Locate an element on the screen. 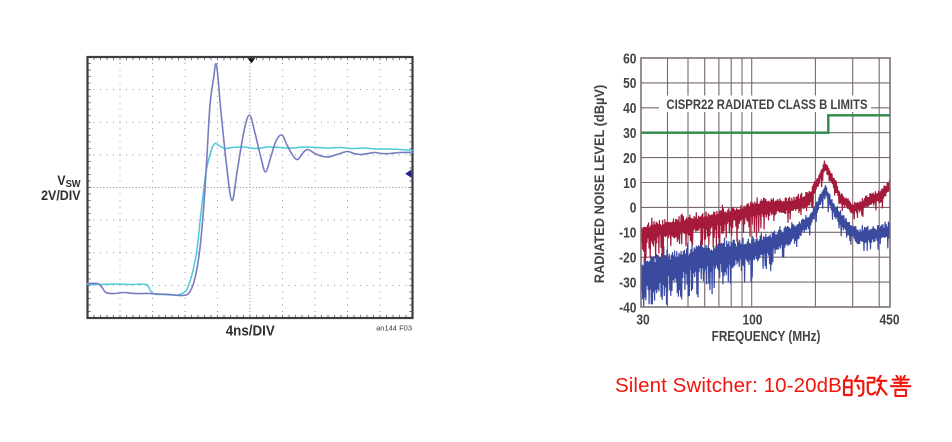 The height and width of the screenshot is (442, 952). svg-text: -40 is located at coordinates (627, 307).